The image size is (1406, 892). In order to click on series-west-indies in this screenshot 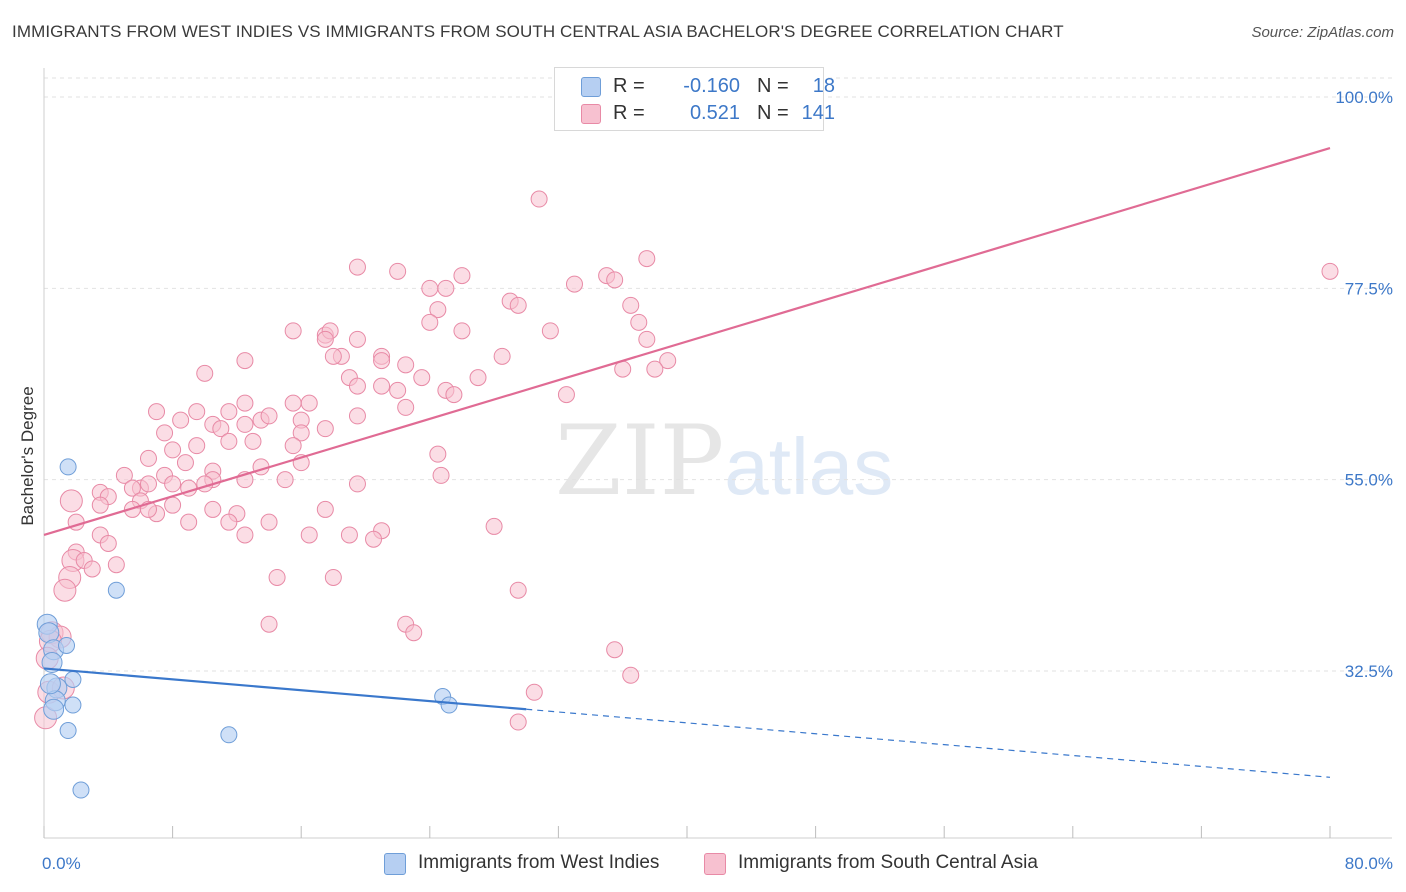, I will do `click(247, 628)`.